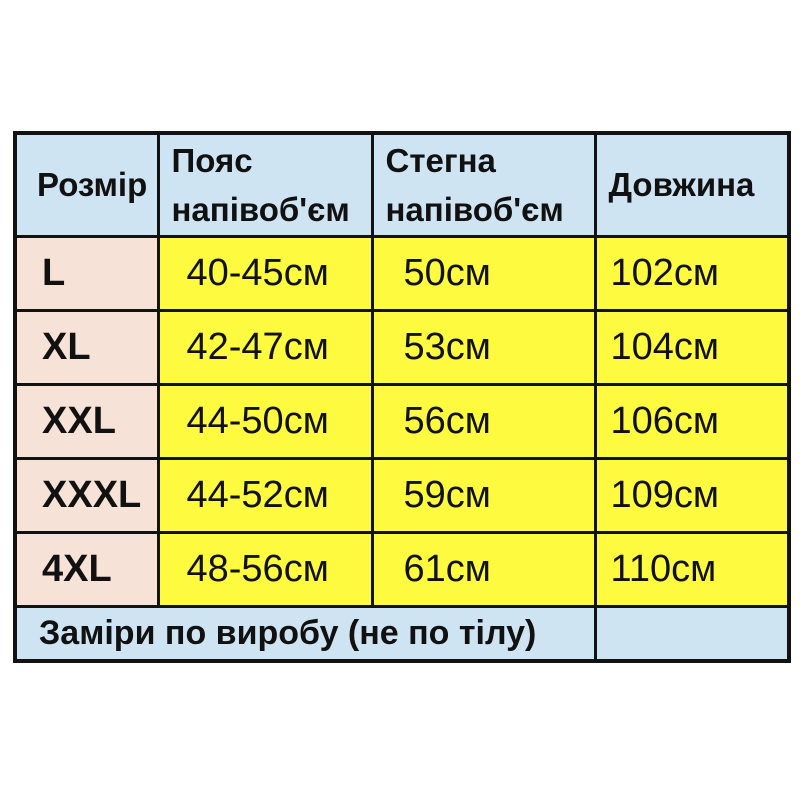 The height and width of the screenshot is (800, 800). Describe the element at coordinates (265, 421) in the screenshot. I see `waist-value: 44-50см` at that location.